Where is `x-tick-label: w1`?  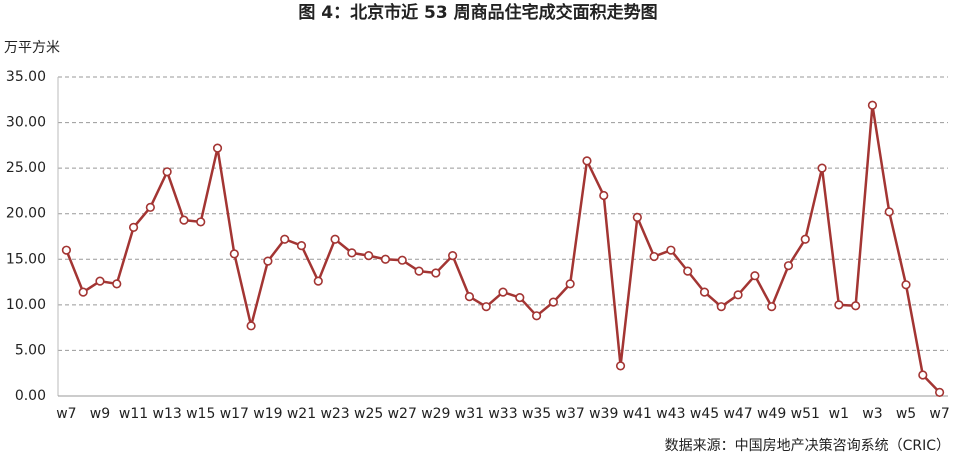 x-tick-label: w1 is located at coordinates (839, 414).